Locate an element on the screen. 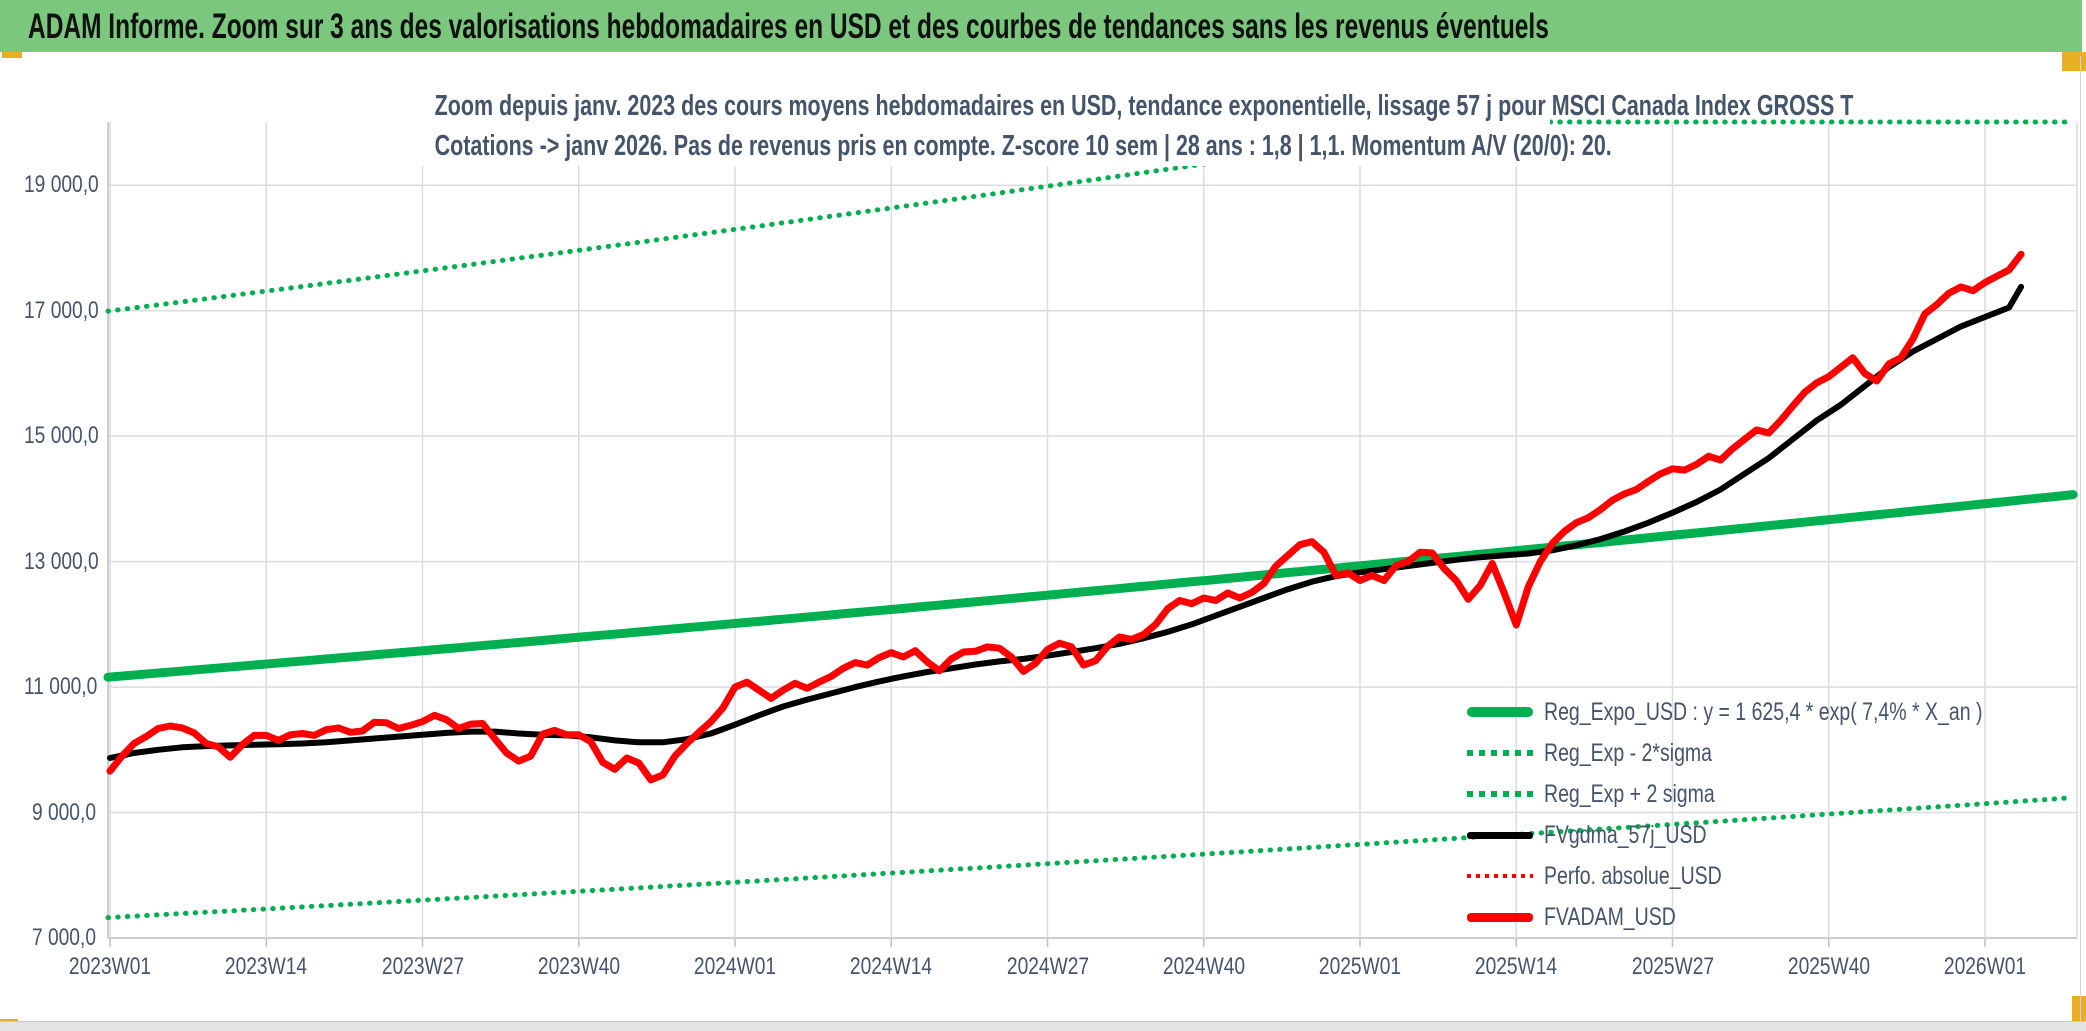 The height and width of the screenshot is (1031, 2086). legend-item: Perfo. absolue_USD is located at coordinates (1619, 876).